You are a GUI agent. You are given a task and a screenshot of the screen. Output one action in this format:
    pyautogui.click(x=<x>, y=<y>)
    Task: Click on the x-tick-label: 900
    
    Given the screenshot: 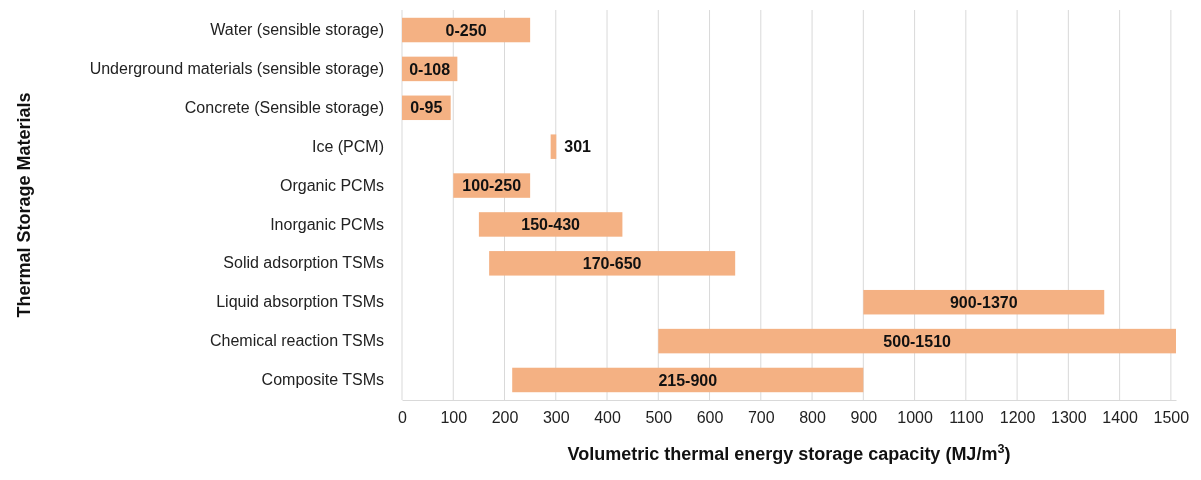 What is the action you would take?
    pyautogui.click(x=864, y=418)
    